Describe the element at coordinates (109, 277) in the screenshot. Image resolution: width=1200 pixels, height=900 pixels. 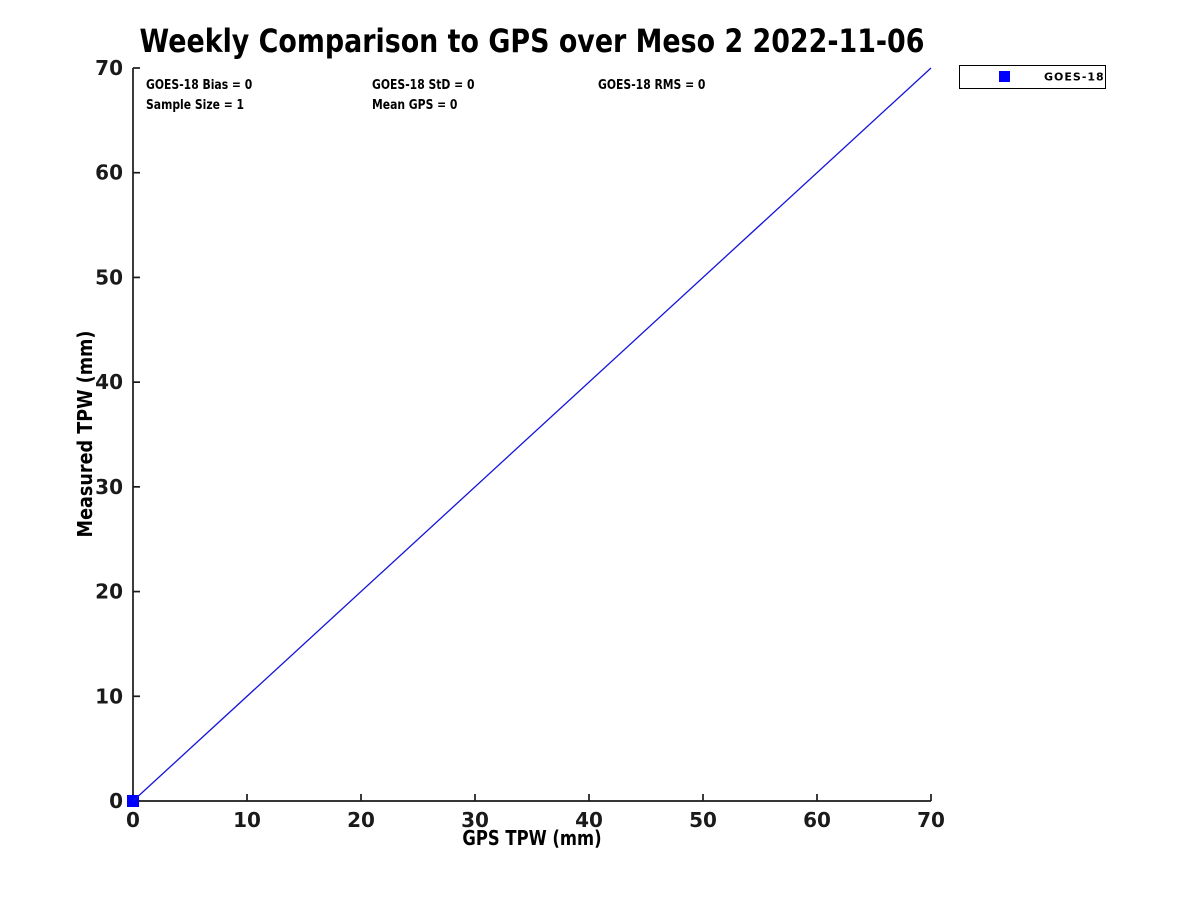
I see `y-tick-label: 50` at that location.